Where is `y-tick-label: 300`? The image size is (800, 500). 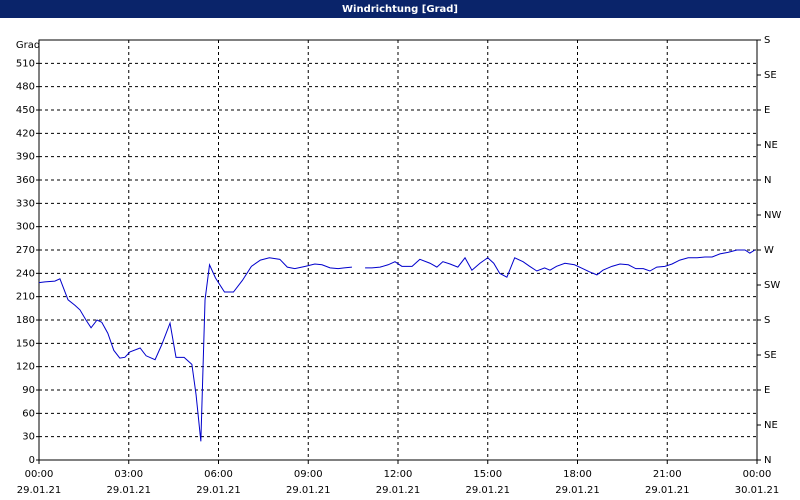 y-tick-label: 300 is located at coordinates (25, 227).